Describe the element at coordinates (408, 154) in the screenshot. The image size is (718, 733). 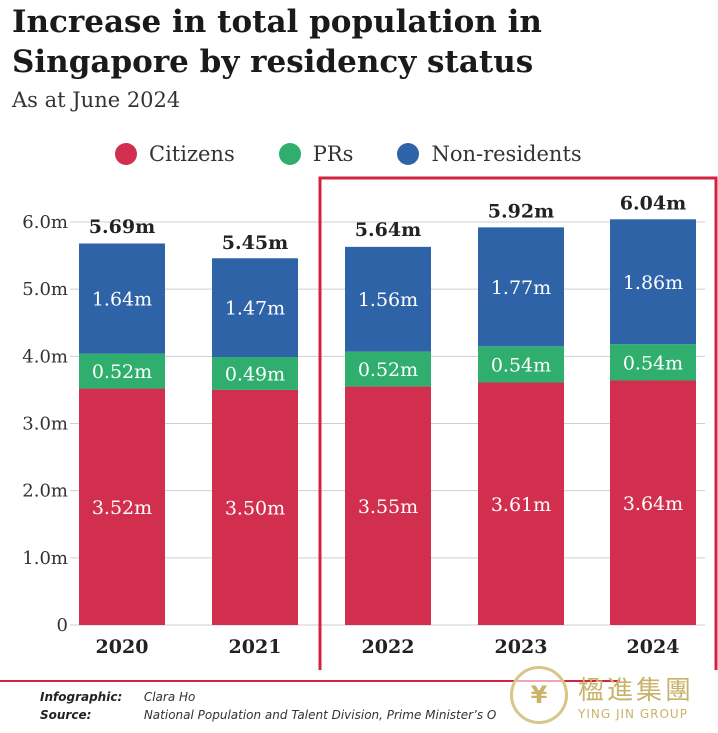
I see `legend-swatch-non-residents` at that location.